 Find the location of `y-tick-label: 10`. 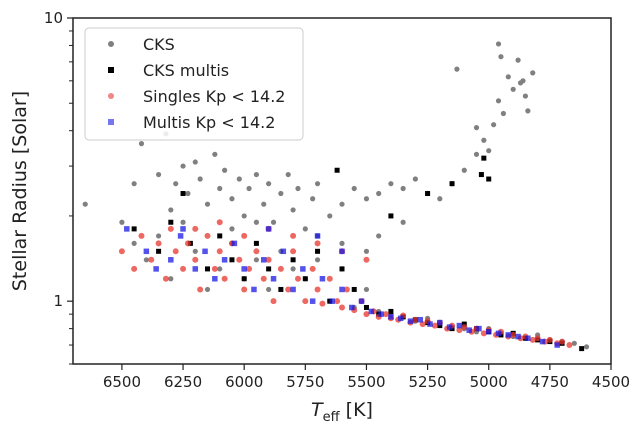

y-tick-label: 10 is located at coordinates (53, 18).